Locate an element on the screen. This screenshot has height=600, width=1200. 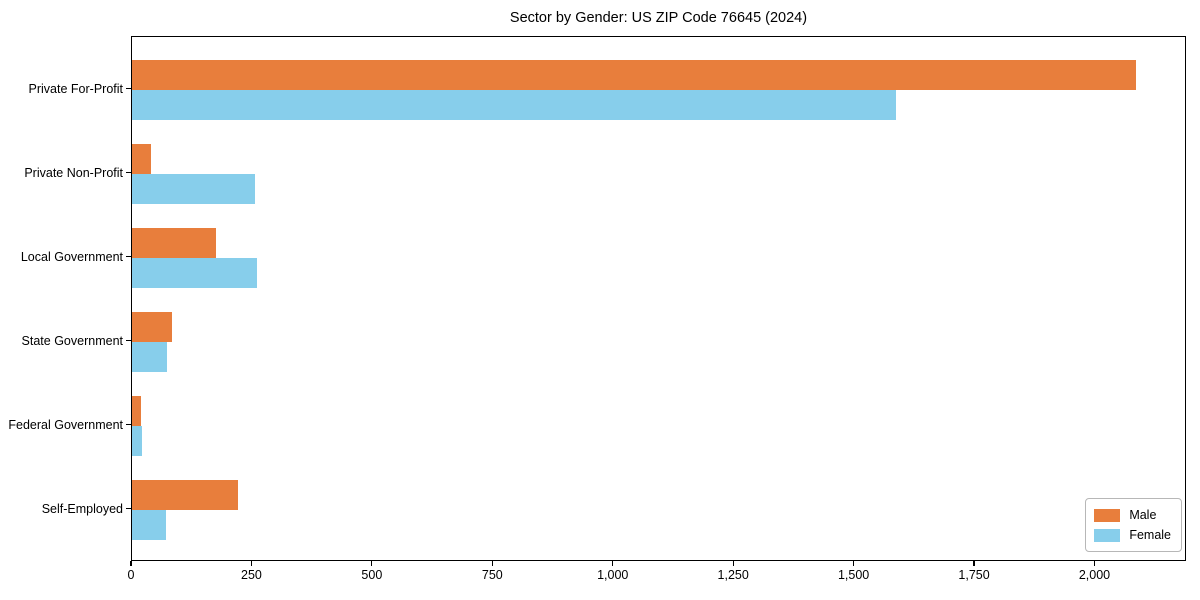
x-tick-label: 500 is located at coordinates (372, 575).